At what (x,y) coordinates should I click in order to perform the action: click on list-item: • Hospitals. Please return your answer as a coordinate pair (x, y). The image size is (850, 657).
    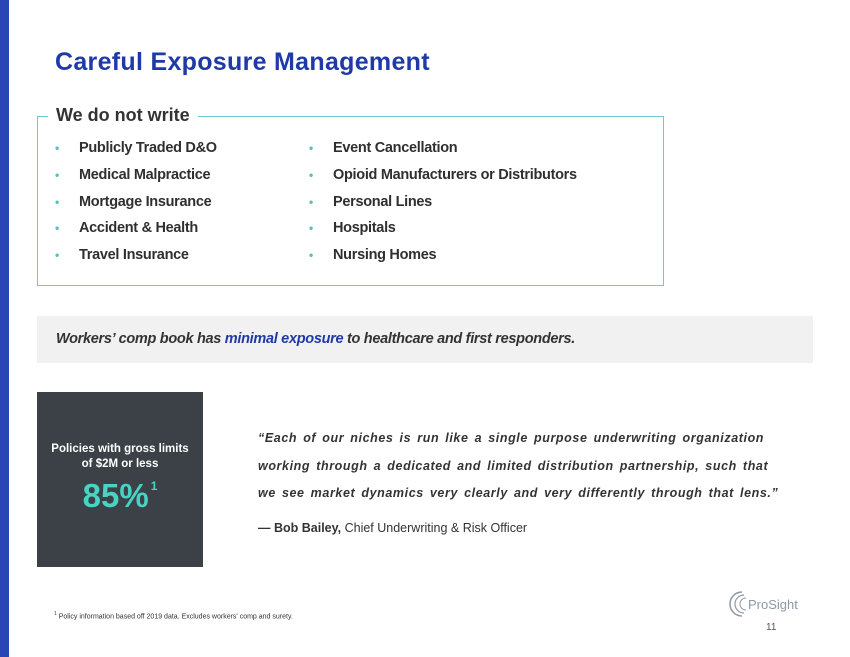
    Looking at the image, I should click on (443, 230).